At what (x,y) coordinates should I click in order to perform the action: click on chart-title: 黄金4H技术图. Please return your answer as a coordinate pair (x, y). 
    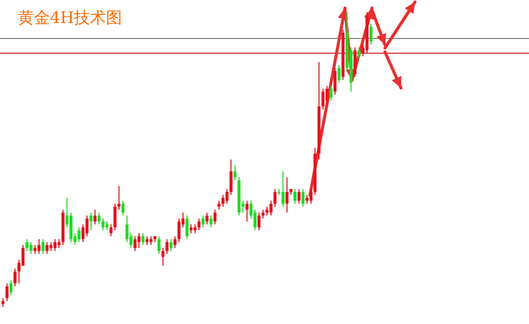
    Looking at the image, I should click on (70, 17).